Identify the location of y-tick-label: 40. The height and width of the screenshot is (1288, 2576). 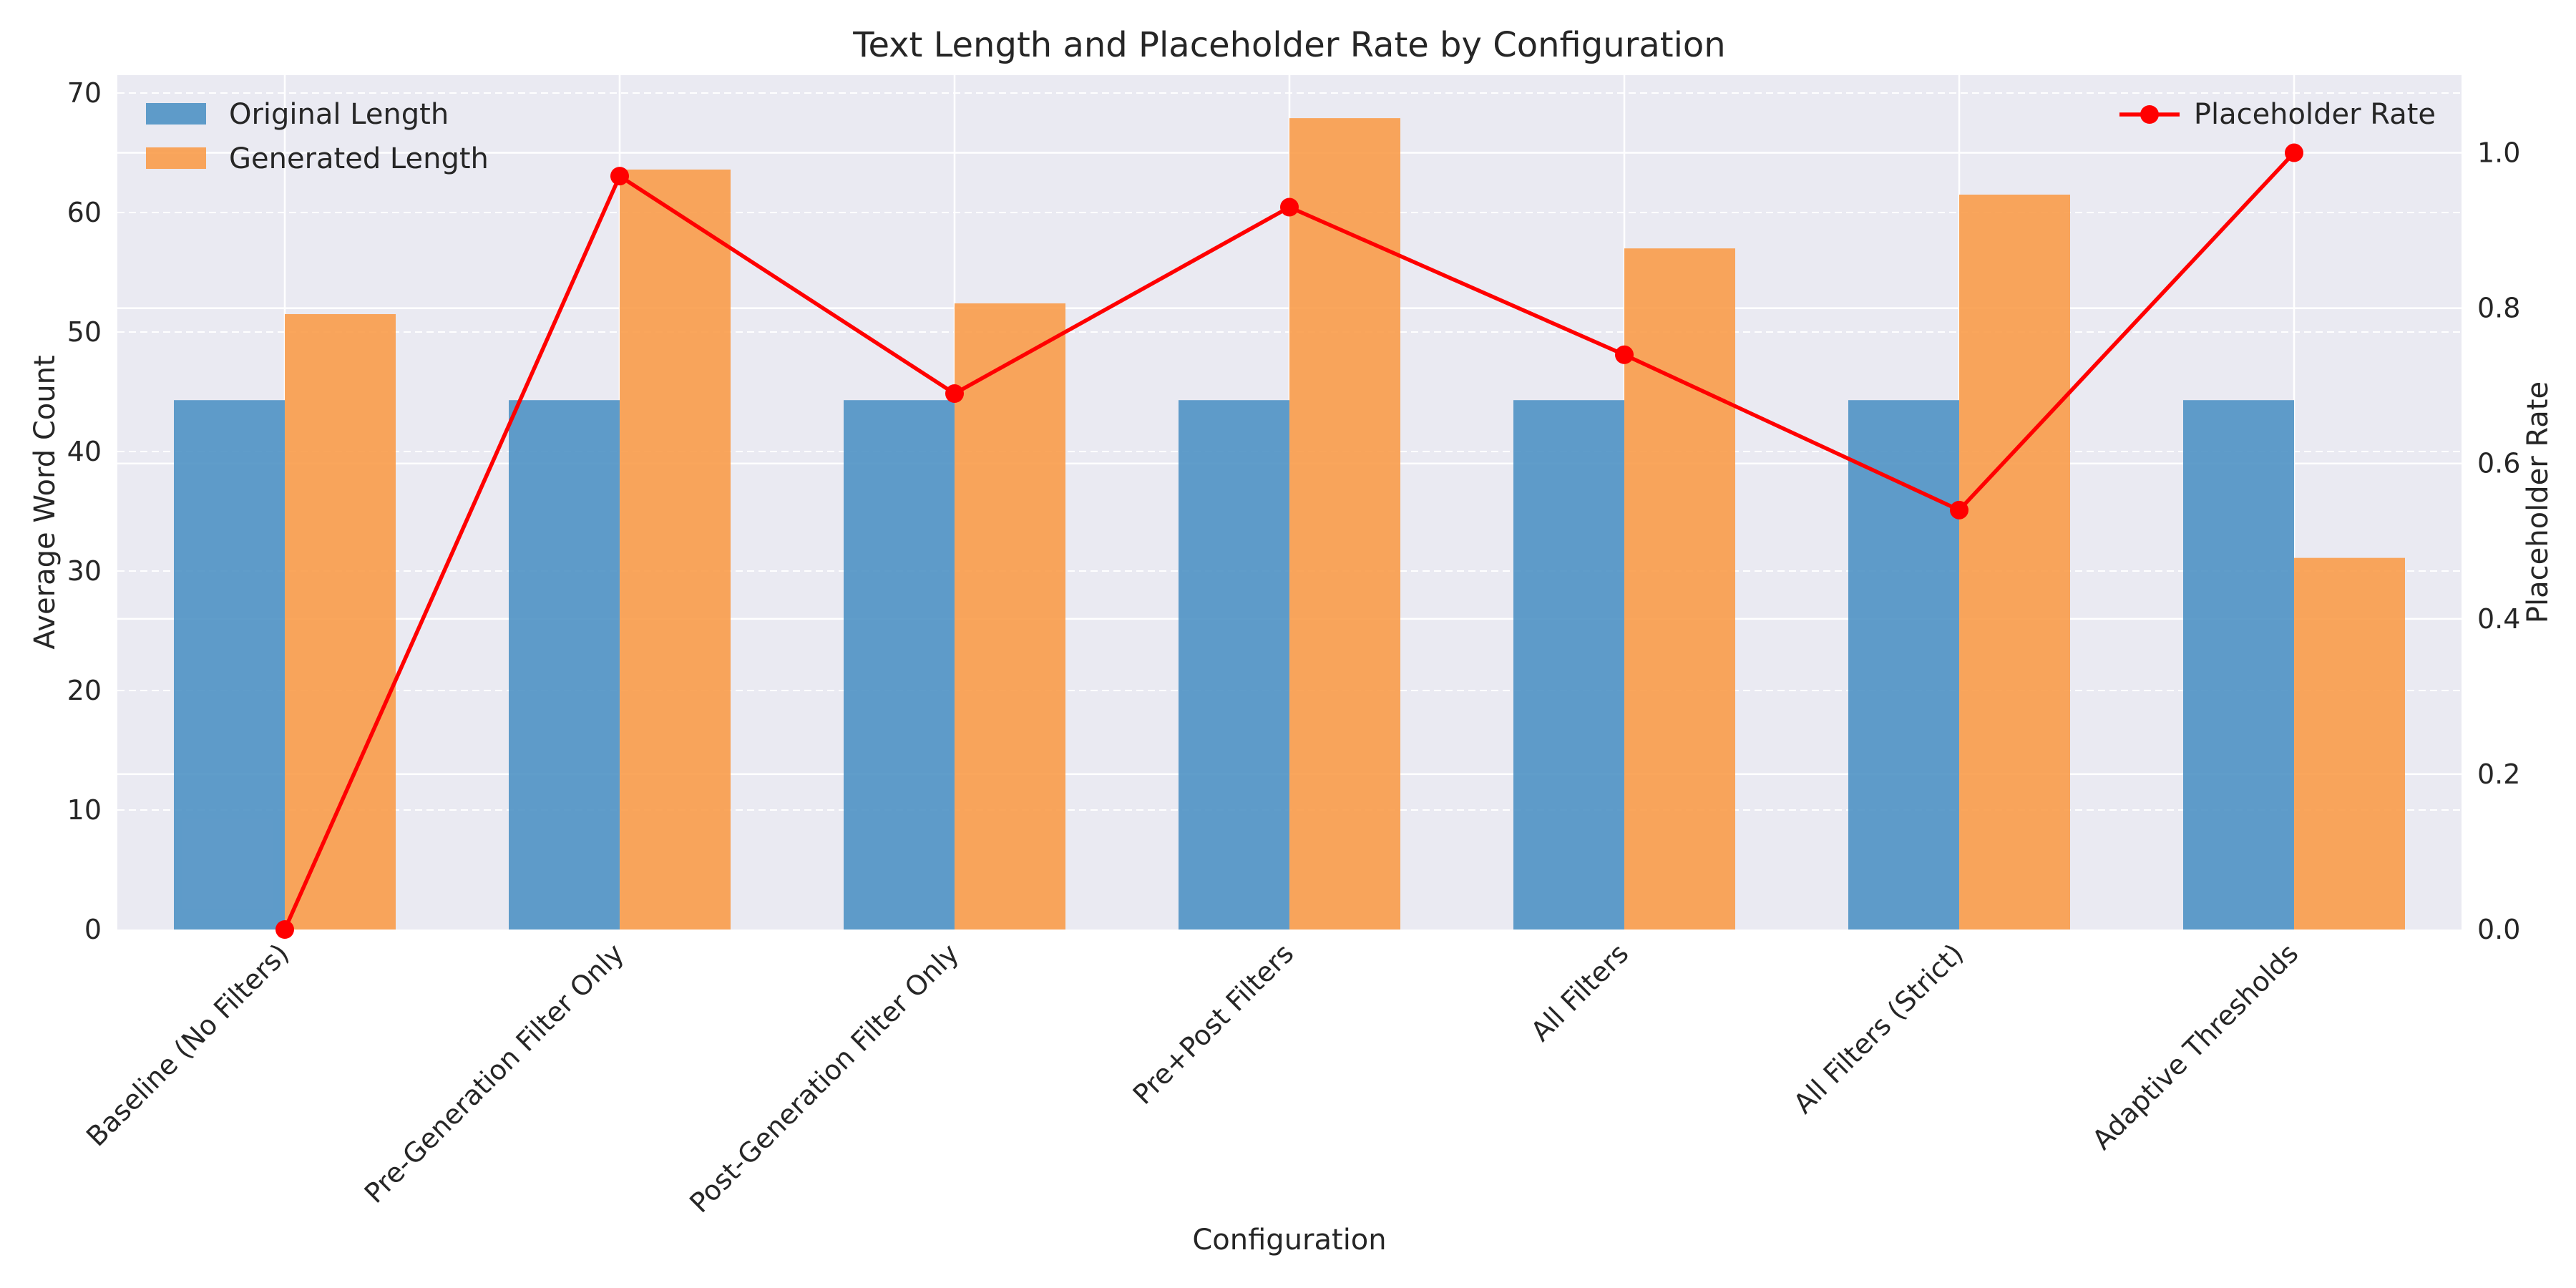
(84, 451).